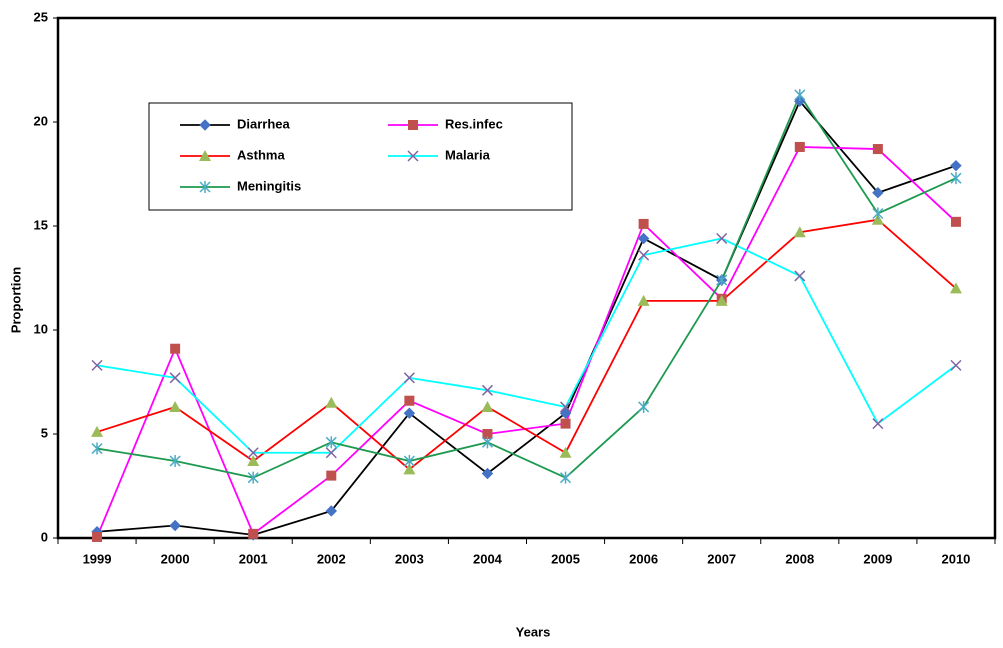 The image size is (1003, 648). Describe the element at coordinates (955, 558) in the screenshot. I see `x-tick-label: 2010` at that location.